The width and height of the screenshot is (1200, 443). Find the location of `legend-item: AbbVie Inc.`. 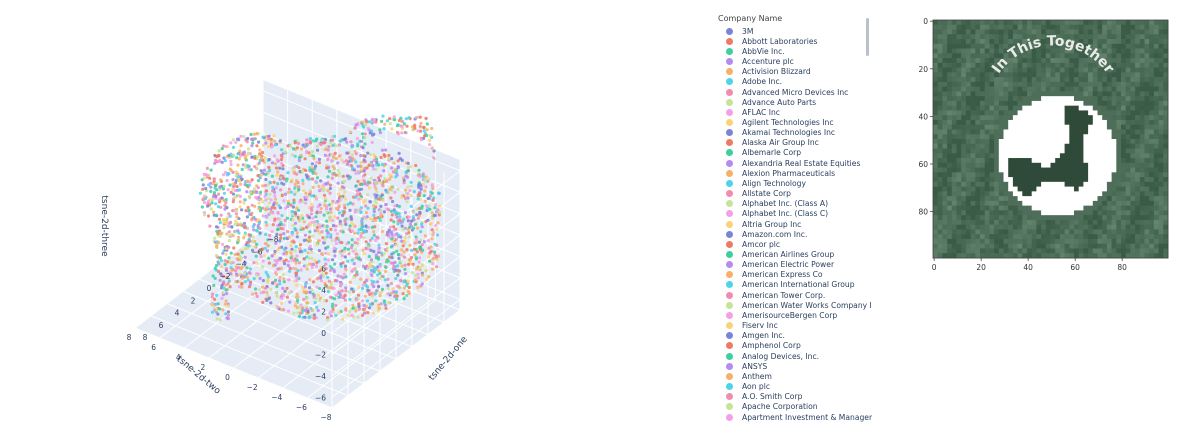

legend-item: AbbVie Inc. is located at coordinates (792, 51).